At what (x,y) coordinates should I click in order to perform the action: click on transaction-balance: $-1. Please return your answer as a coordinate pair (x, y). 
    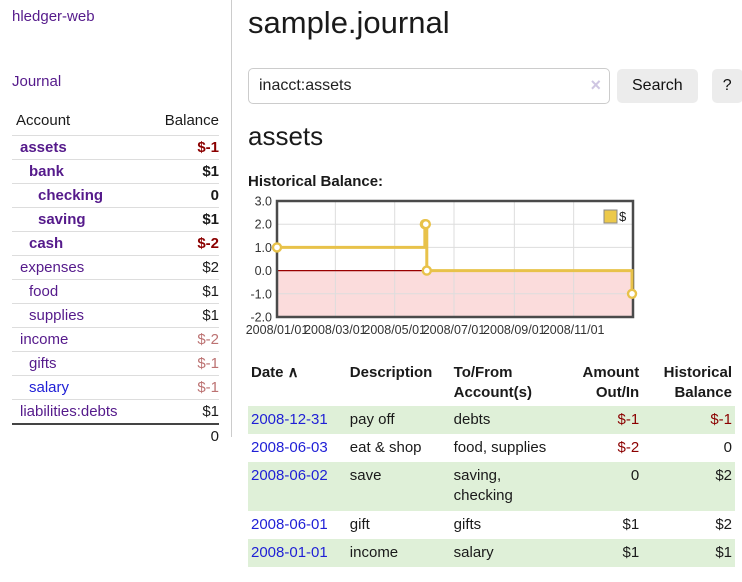
    Looking at the image, I should click on (721, 419).